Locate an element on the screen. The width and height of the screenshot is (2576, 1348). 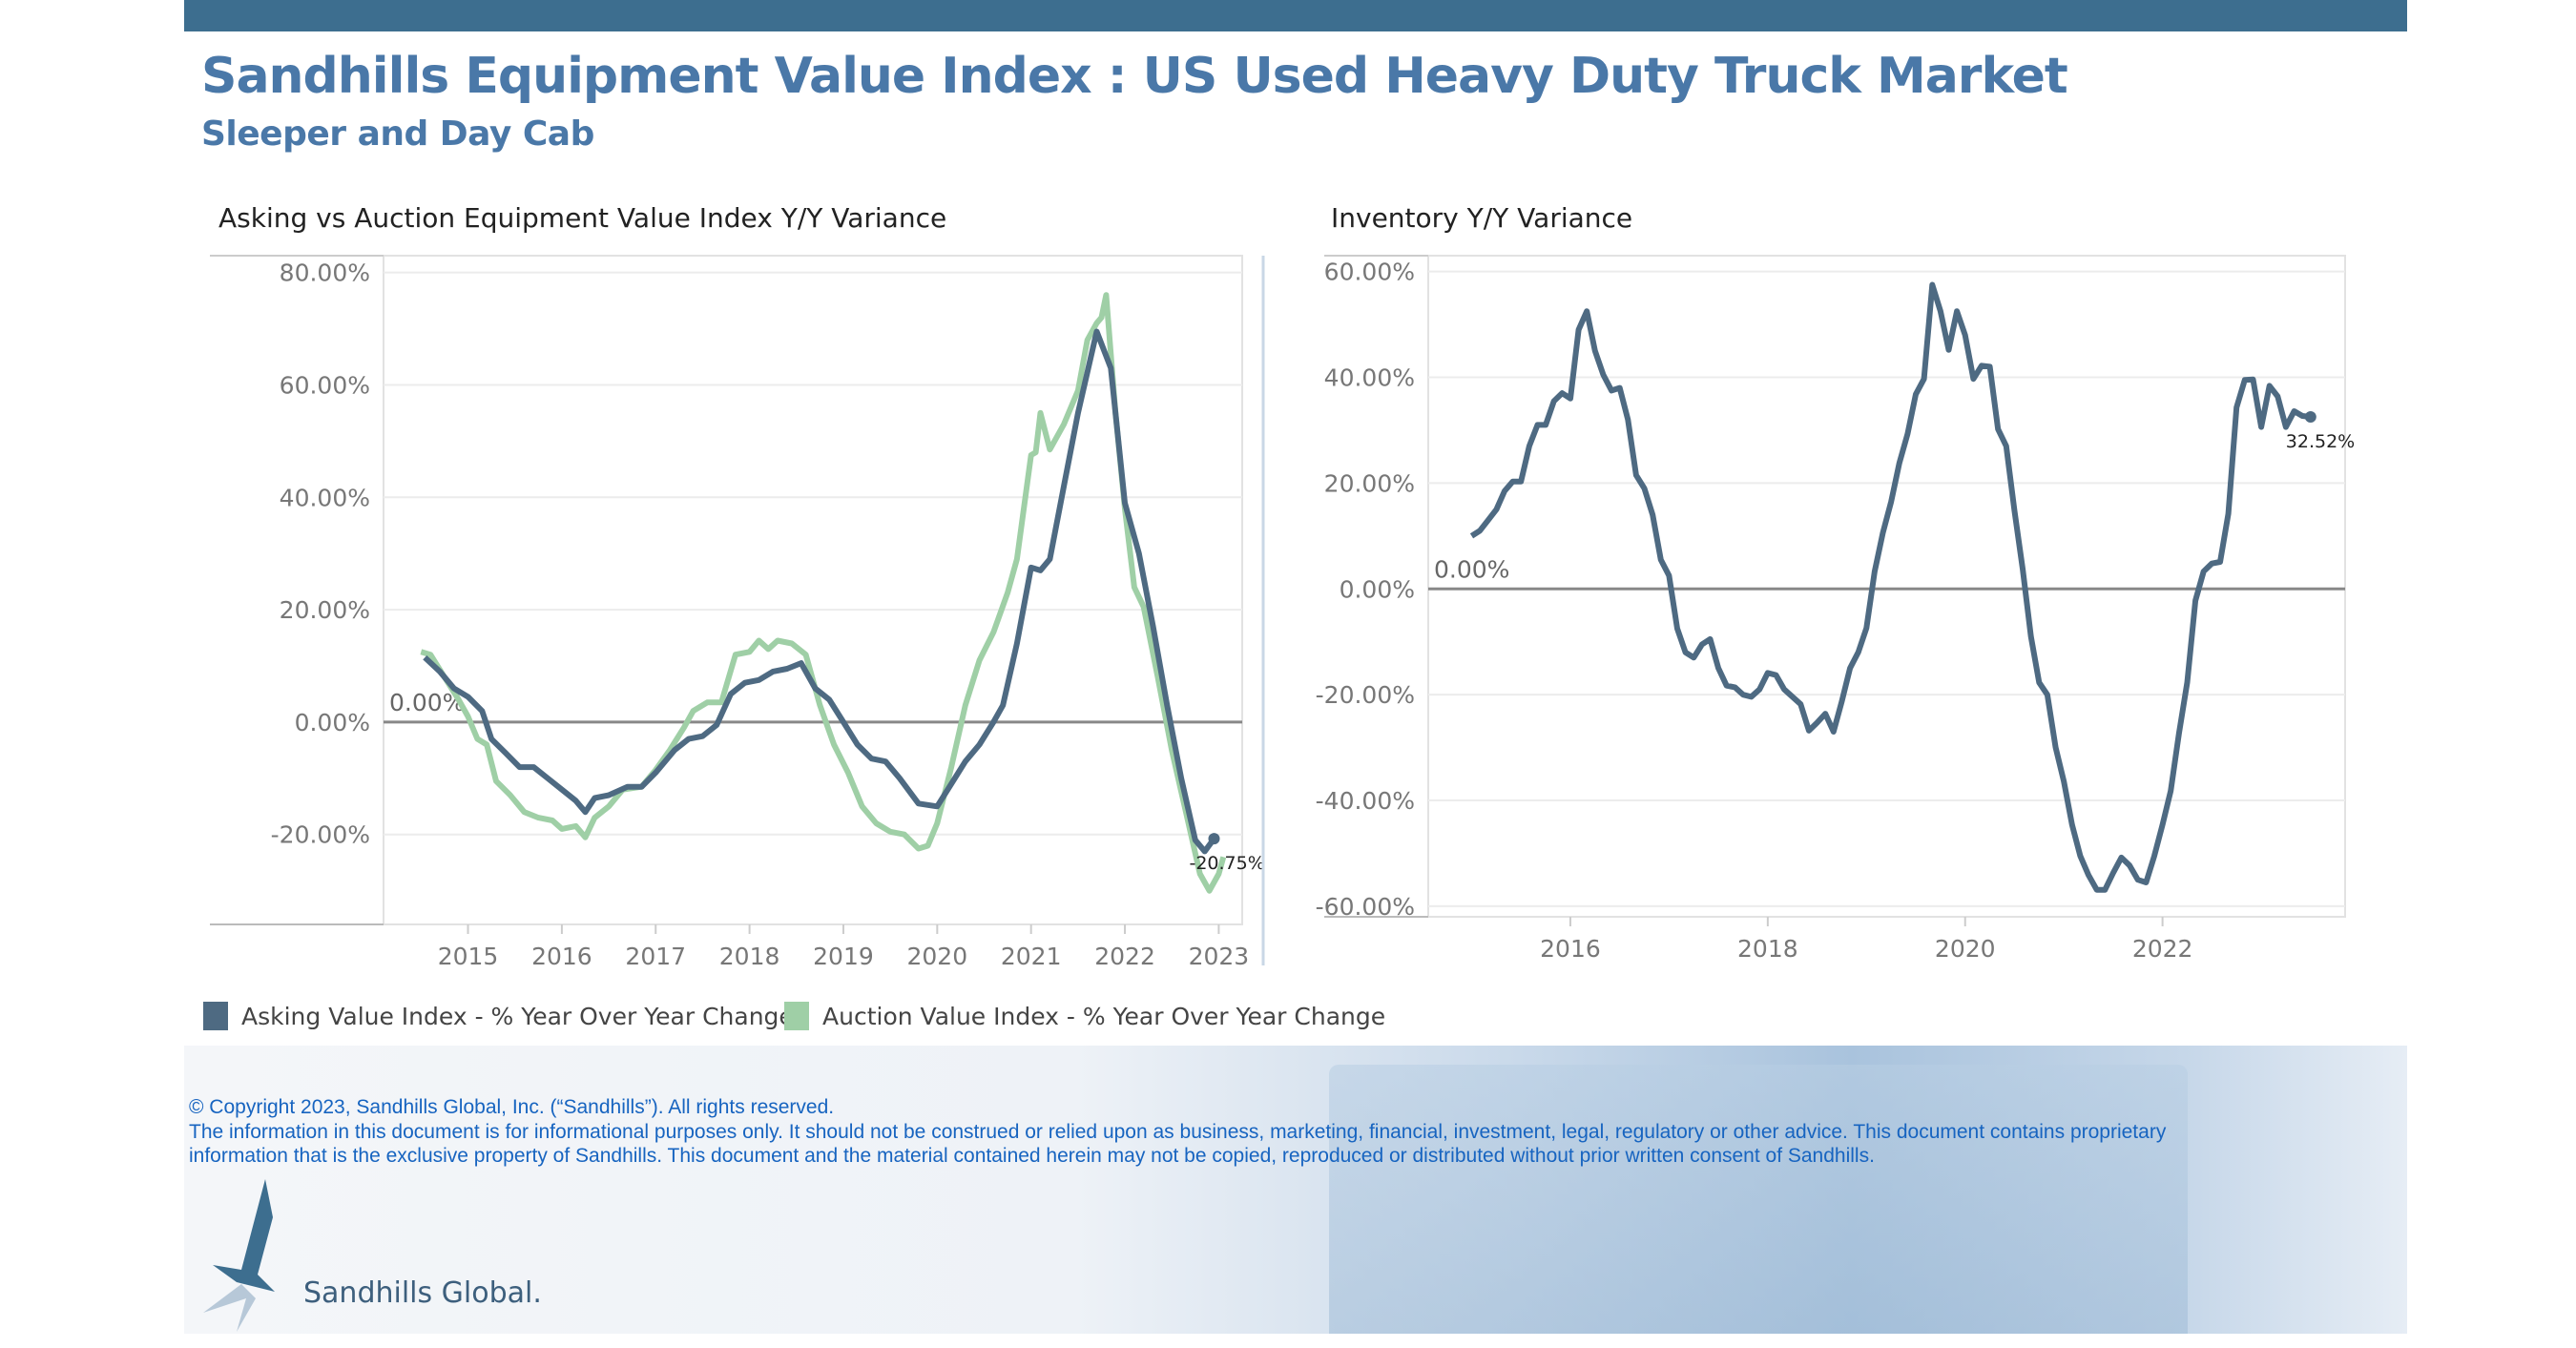
auction-series-line is located at coordinates (823, 593).